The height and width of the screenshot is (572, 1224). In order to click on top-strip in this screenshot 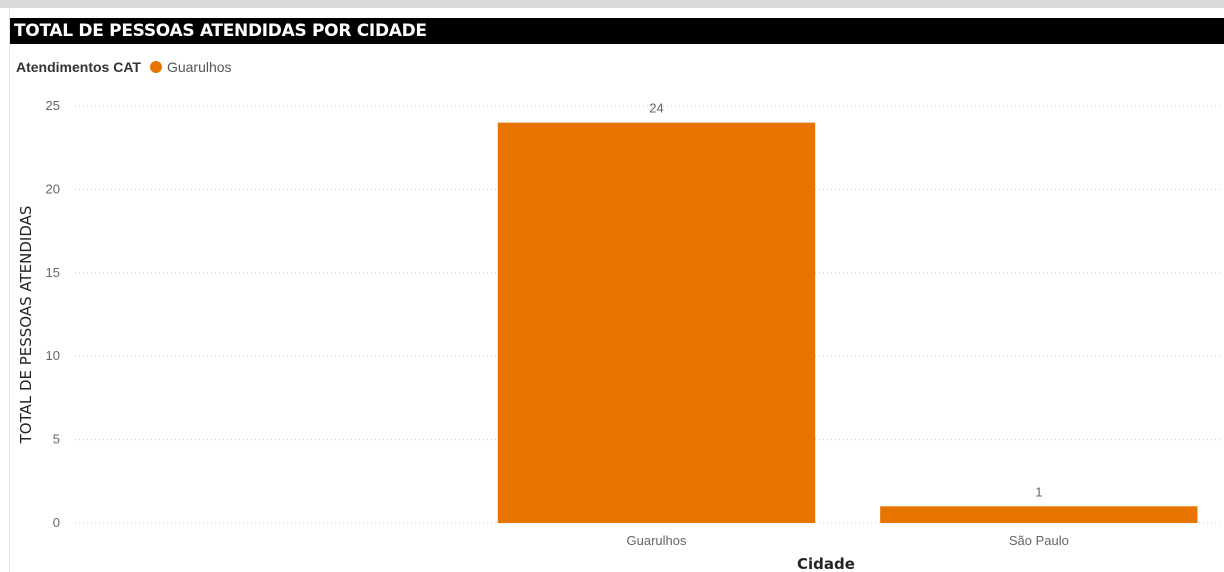, I will do `click(612, 4)`.